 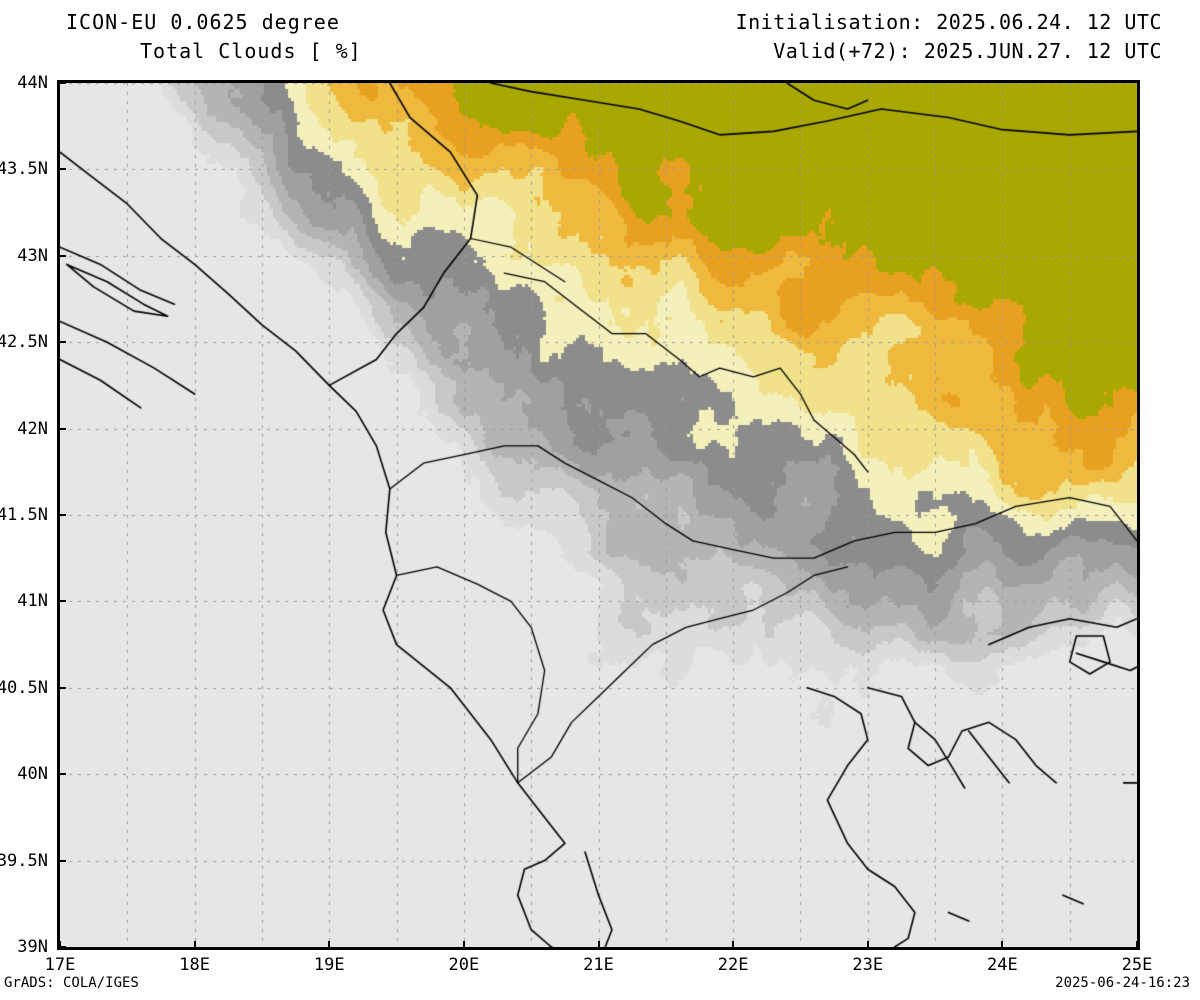 What do you see at coordinates (24, 687) in the screenshot?
I see `y-tick-label: 40.5N` at bounding box center [24, 687].